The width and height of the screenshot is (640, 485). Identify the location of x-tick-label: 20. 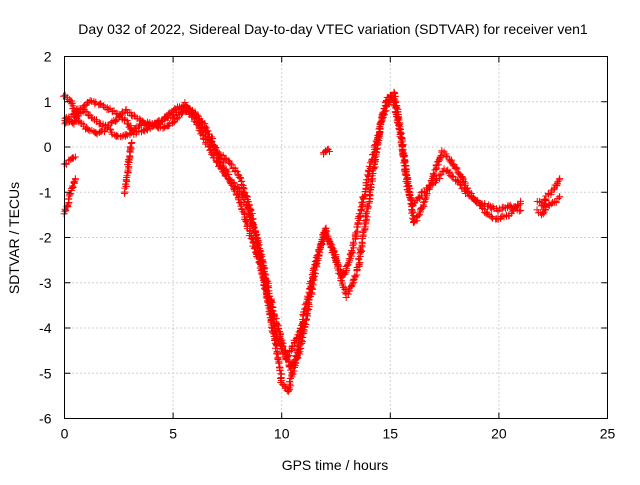
(499, 434).